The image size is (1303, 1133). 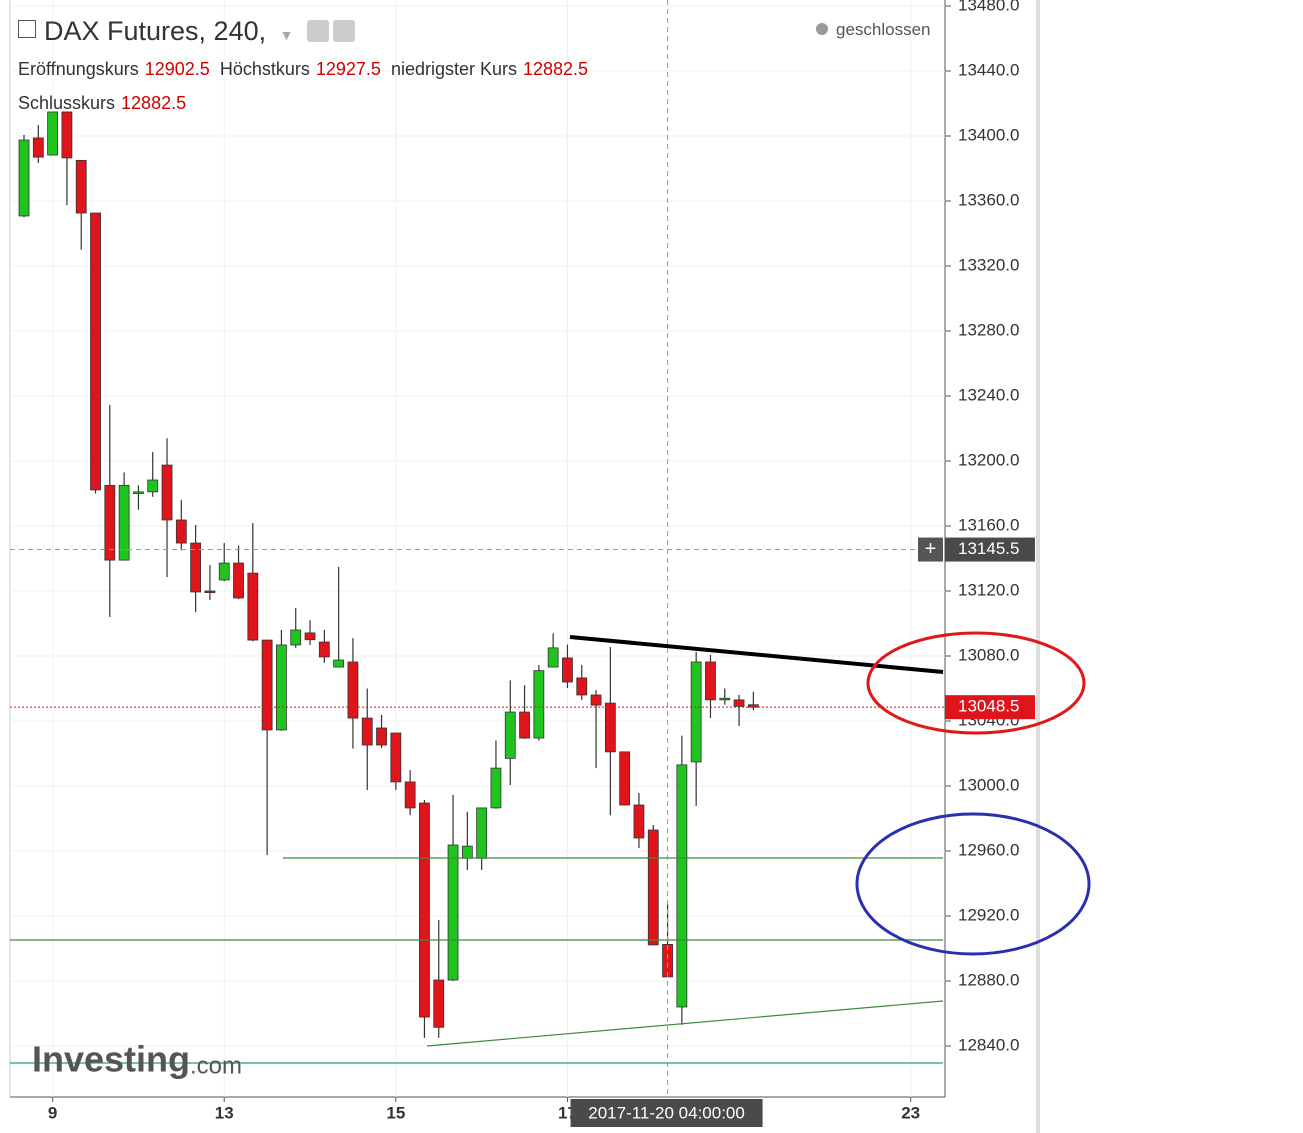 I want to click on crosshair-add-button, so click(x=930, y=549).